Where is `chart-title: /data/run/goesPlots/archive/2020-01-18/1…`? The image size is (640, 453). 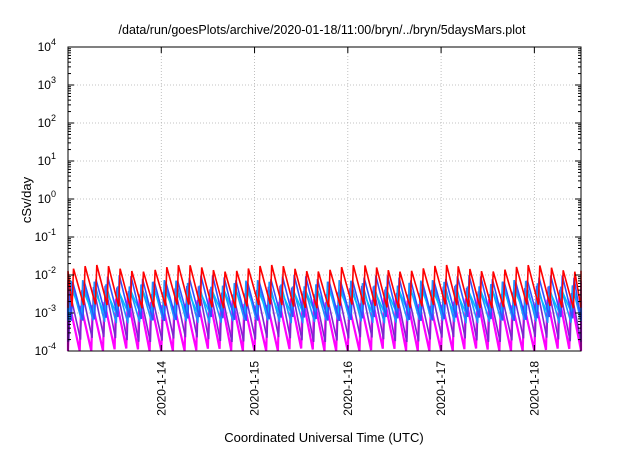 chart-title: /data/run/goesPlots/archive/2020-01-18/1… is located at coordinates (322, 30).